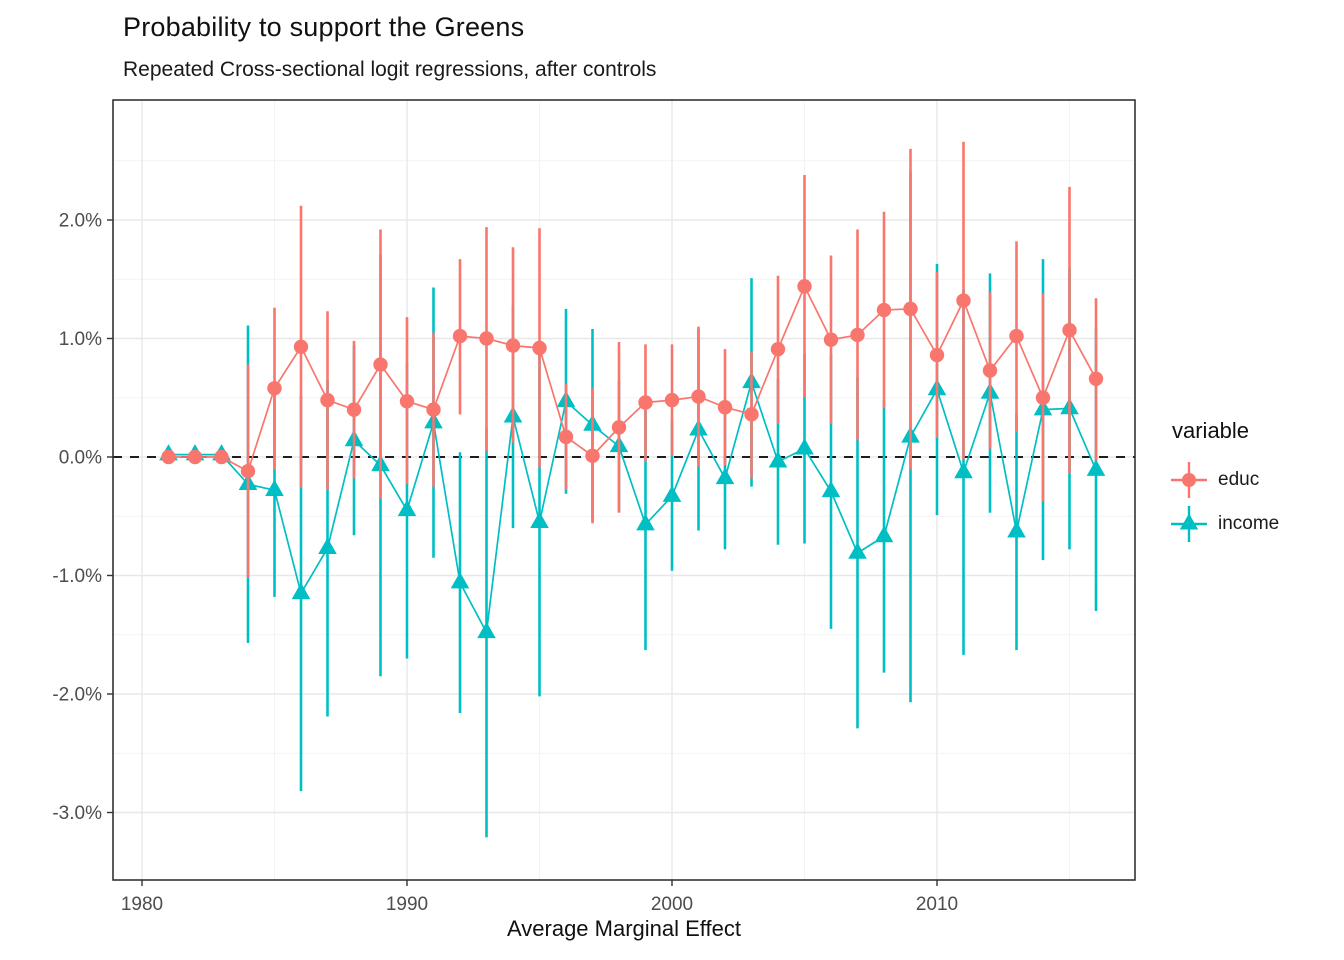 The image size is (1344, 960). I want to click on x-axis-title: Average Marginal Effect, so click(624, 928).